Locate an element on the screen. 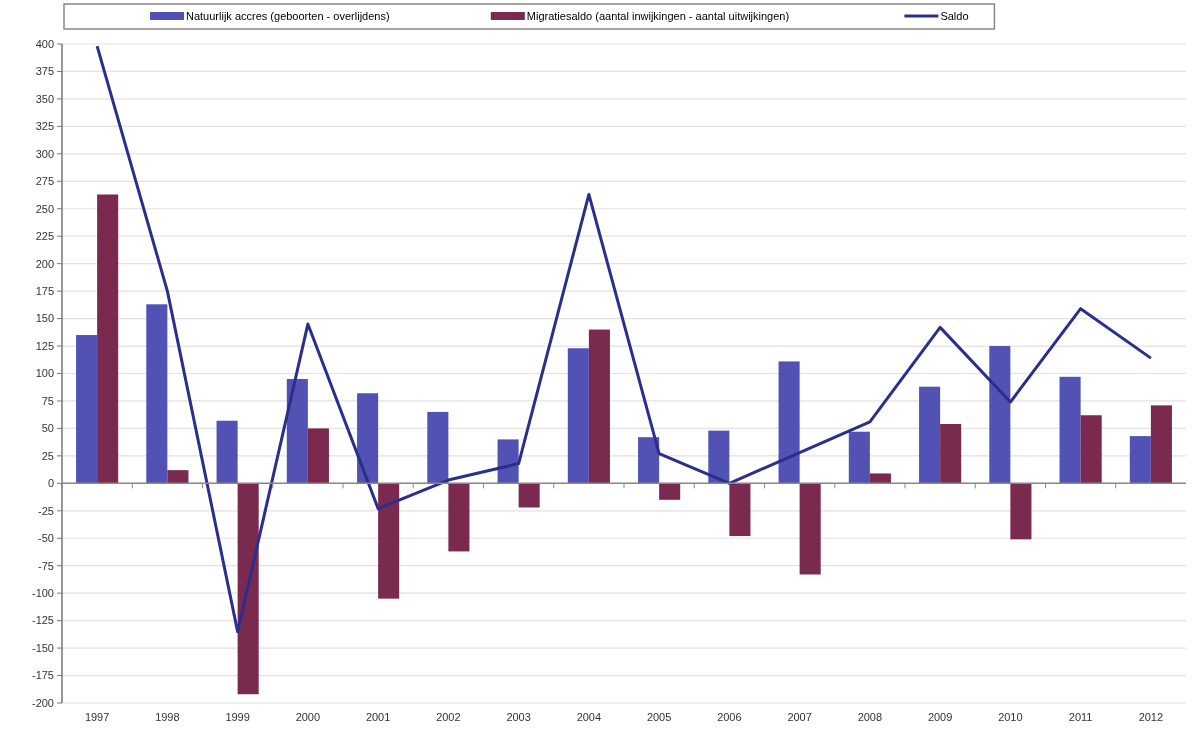 The height and width of the screenshot is (733, 1194). x-tick-label: 1997 is located at coordinates (97, 717).